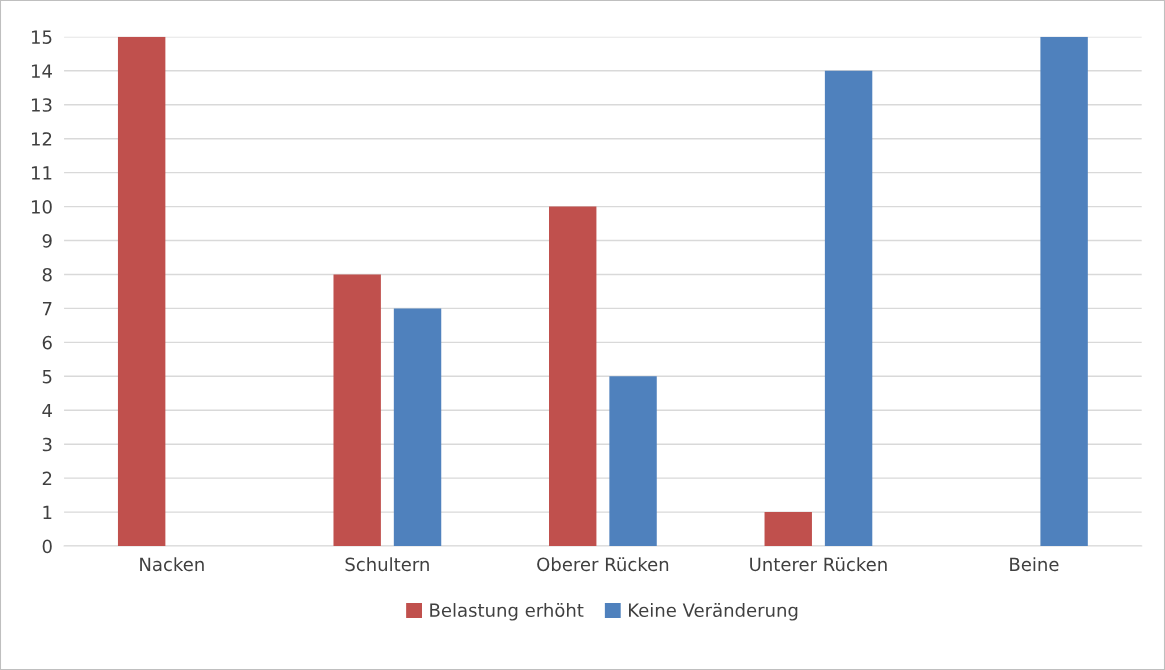 Image resolution: width=1165 pixels, height=670 pixels. Describe the element at coordinates (41, 105) in the screenshot. I see `y-tick-label: 13` at that location.